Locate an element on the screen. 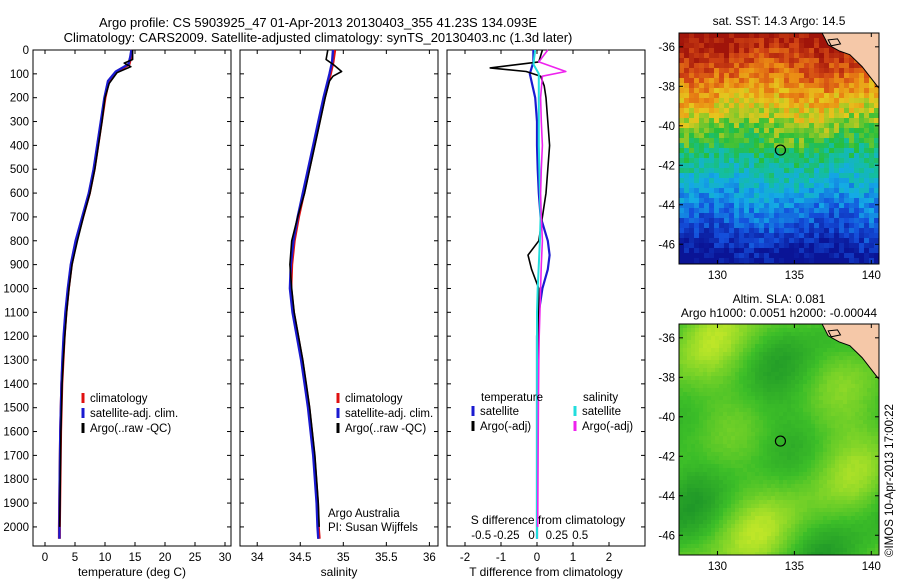 The image size is (900, 580). sla-field is located at coordinates (779, 439).